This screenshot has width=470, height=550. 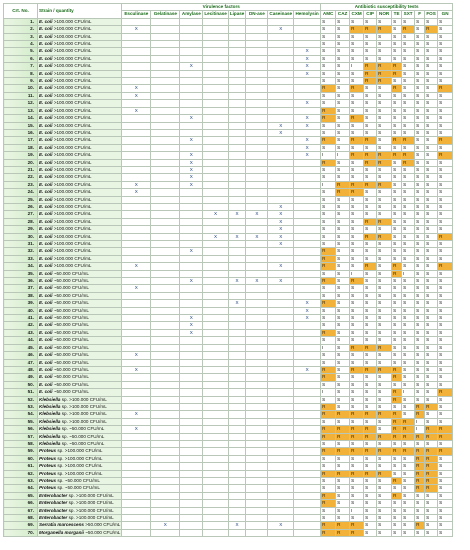 I want to click on table-row: 60. Proteus sp. >100.000 CFU/mL S S S S S S S R R S, so click(x=228, y=459).